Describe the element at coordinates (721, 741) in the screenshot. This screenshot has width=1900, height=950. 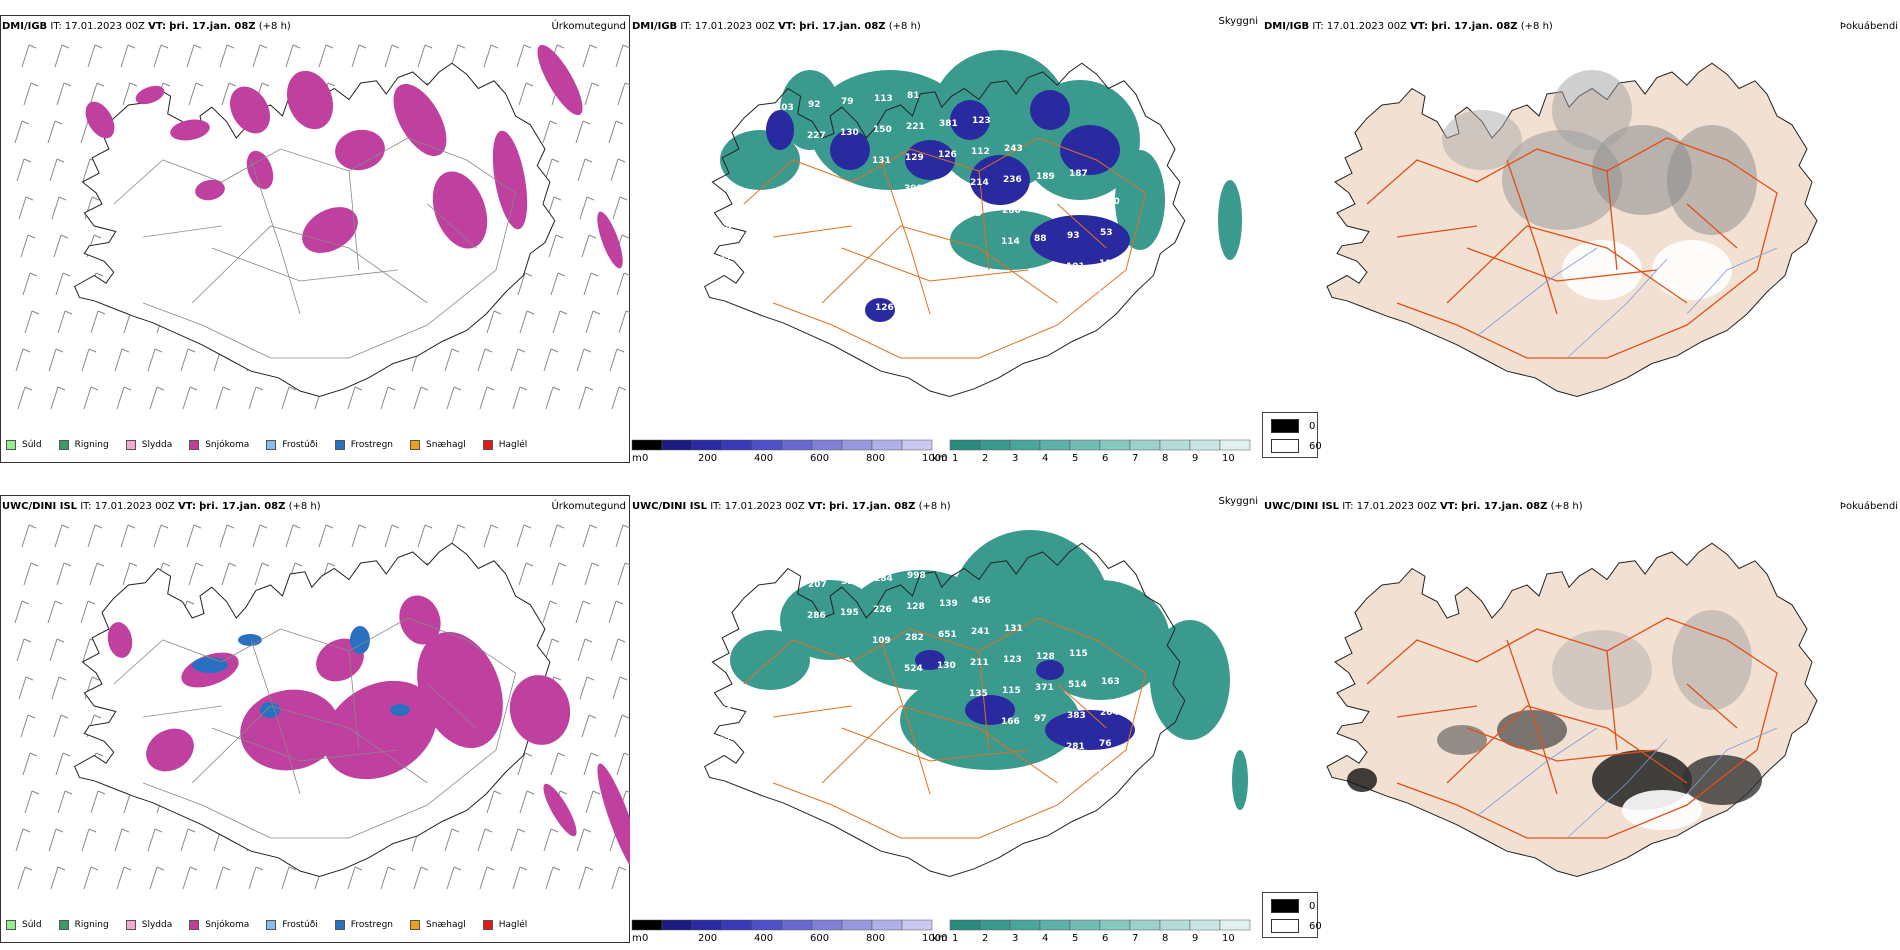
I see `cloud-base-label: 627` at that location.